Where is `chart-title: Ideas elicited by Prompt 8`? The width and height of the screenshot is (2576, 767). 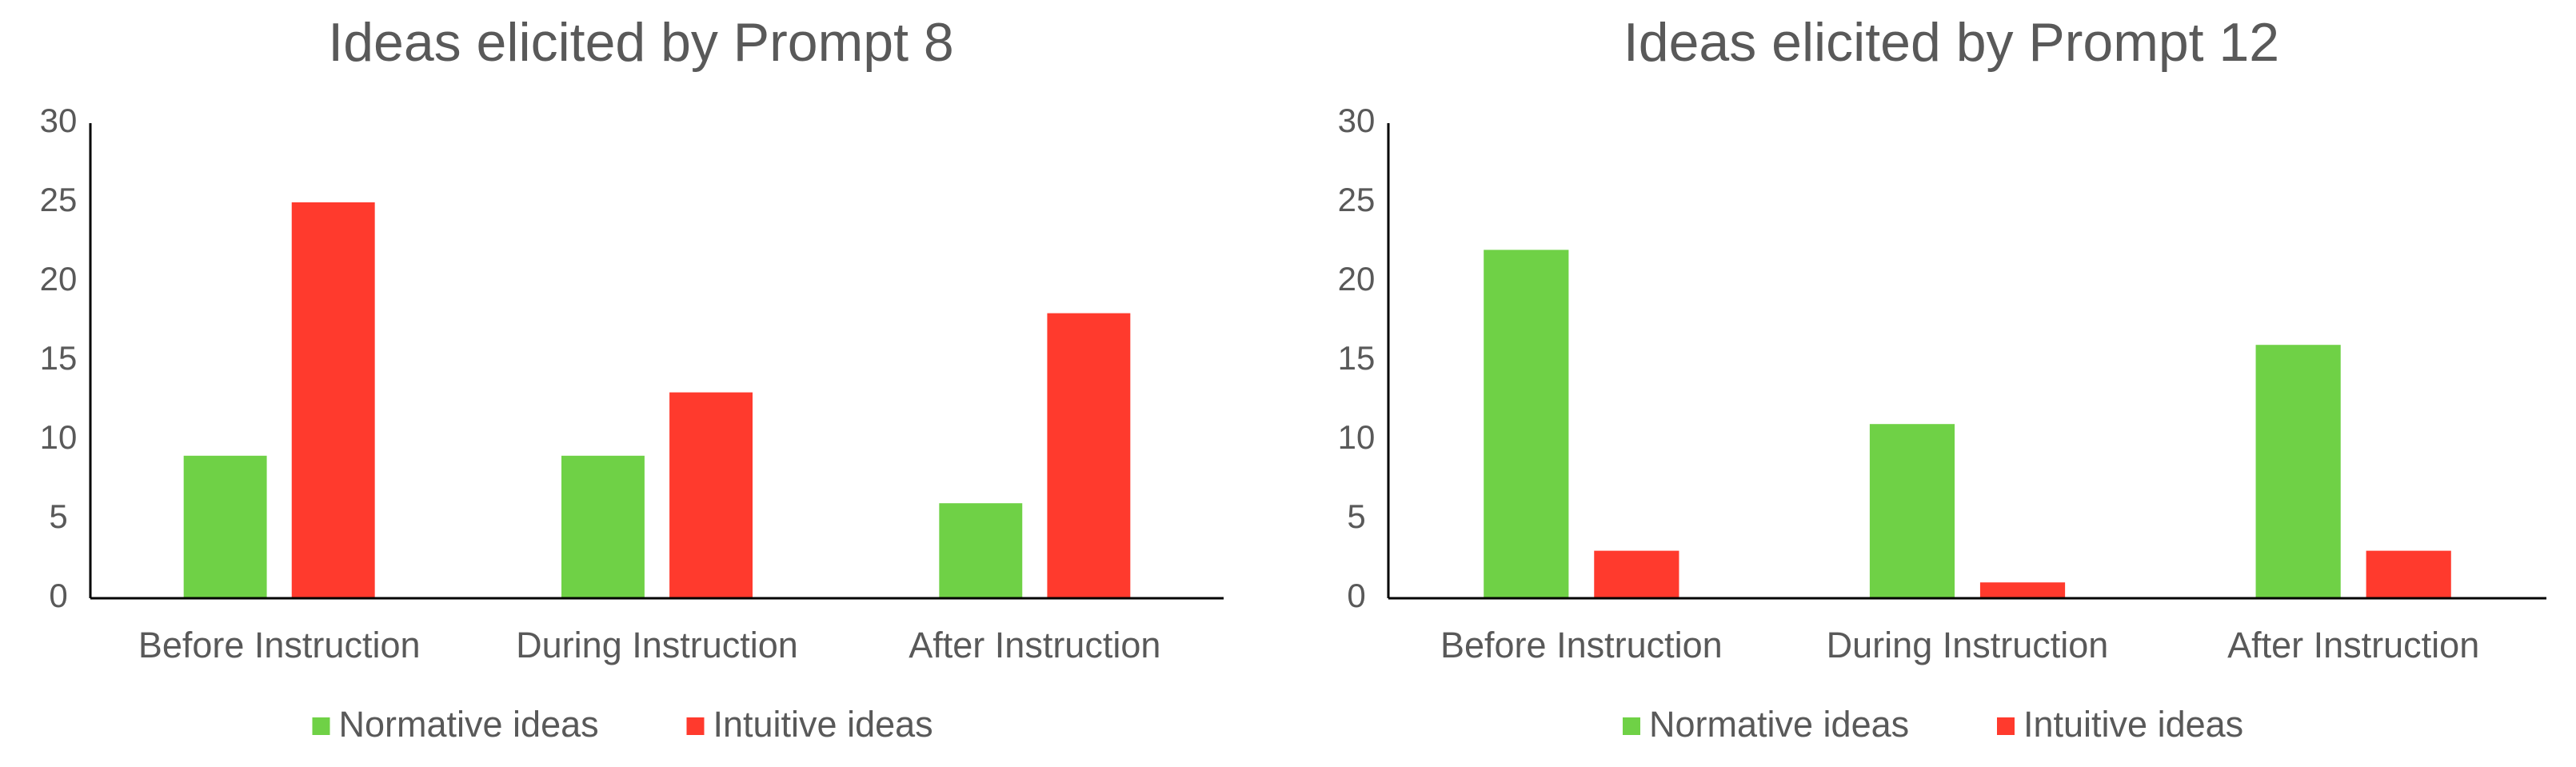 chart-title: Ideas elicited by Prompt 8 is located at coordinates (640, 42).